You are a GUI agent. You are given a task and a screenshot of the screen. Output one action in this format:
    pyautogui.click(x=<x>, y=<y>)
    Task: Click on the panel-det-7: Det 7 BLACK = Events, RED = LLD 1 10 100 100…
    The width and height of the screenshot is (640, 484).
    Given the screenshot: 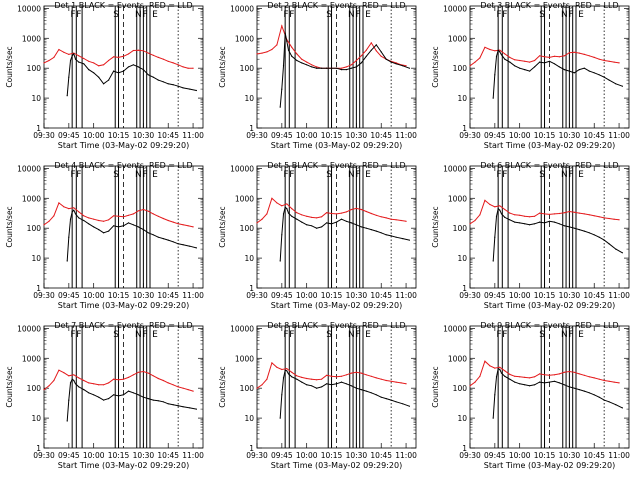 What is the action you would take?
    pyautogui.click(x=104, y=395)
    